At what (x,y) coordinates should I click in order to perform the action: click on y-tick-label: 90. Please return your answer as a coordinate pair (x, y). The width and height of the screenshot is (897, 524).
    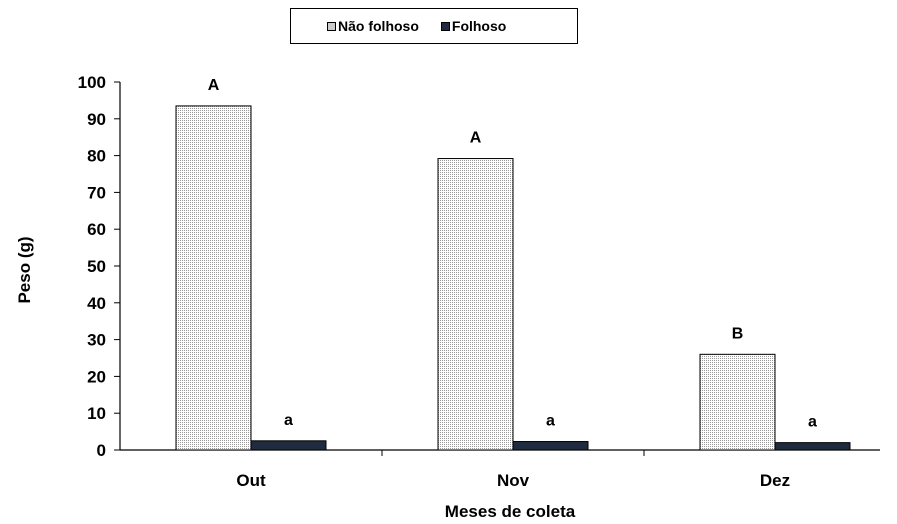
    Looking at the image, I should click on (96, 119).